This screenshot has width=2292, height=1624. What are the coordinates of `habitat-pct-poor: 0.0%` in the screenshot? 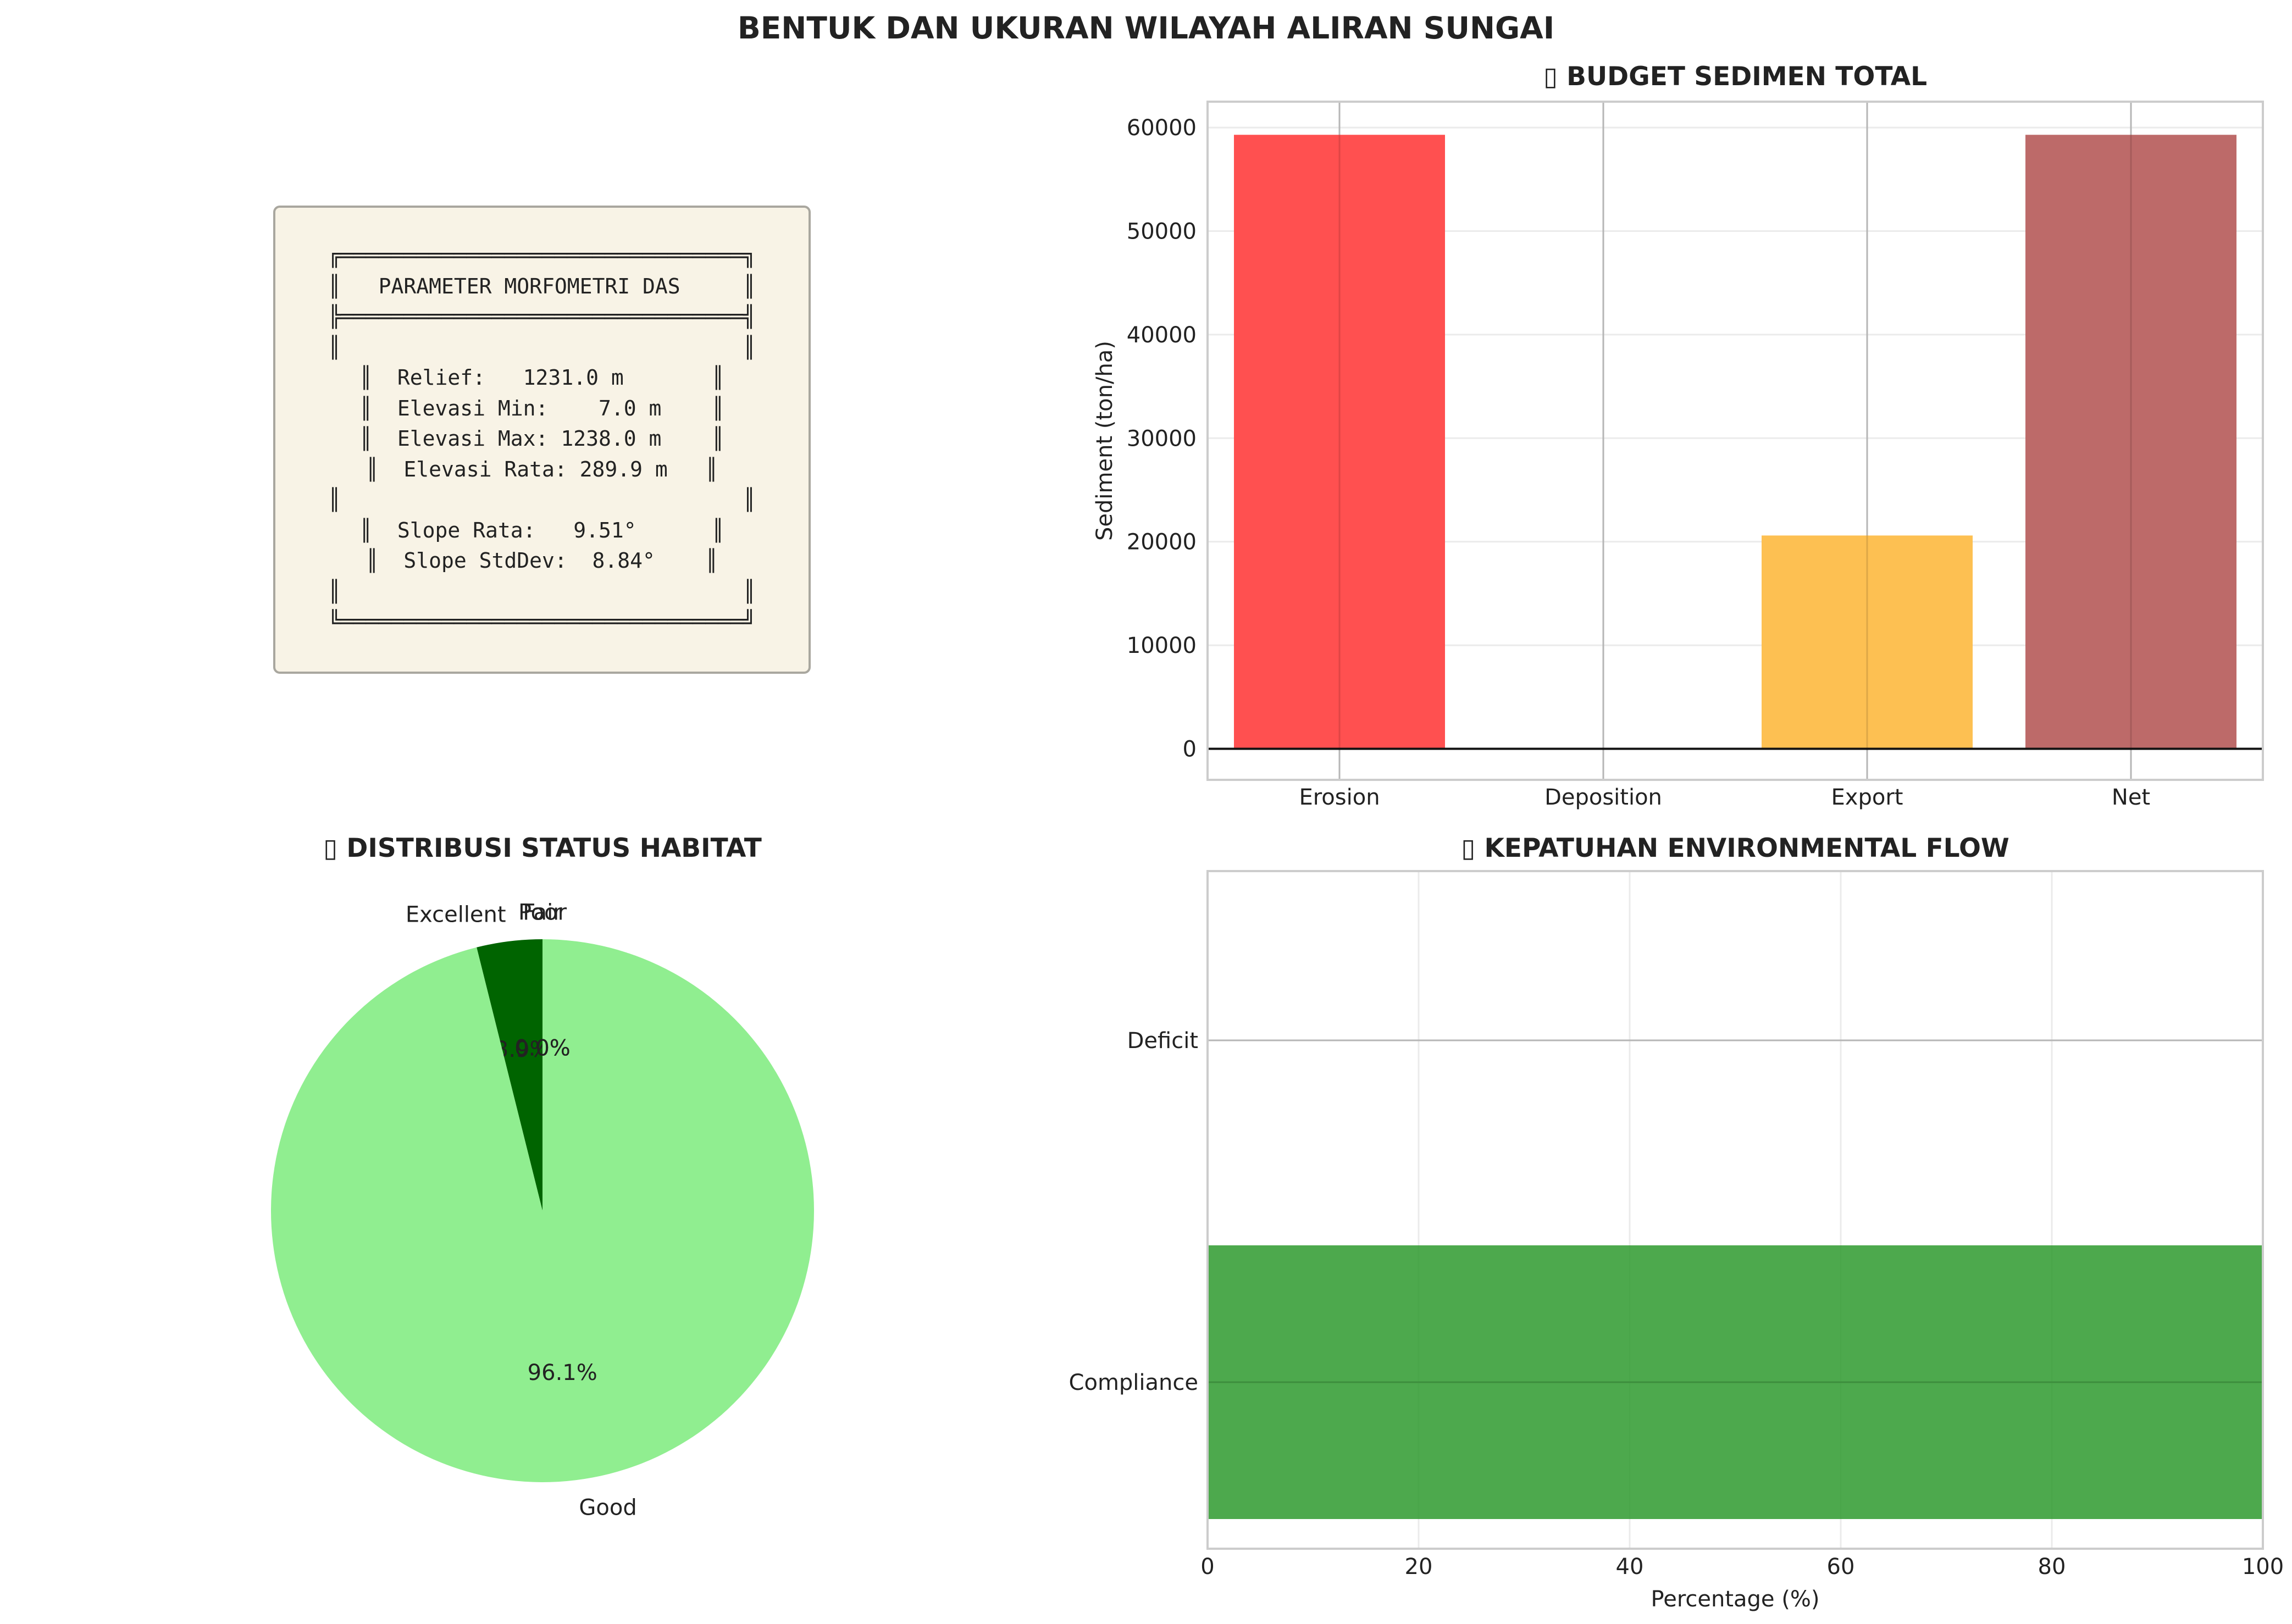 It's located at (542, 1048).